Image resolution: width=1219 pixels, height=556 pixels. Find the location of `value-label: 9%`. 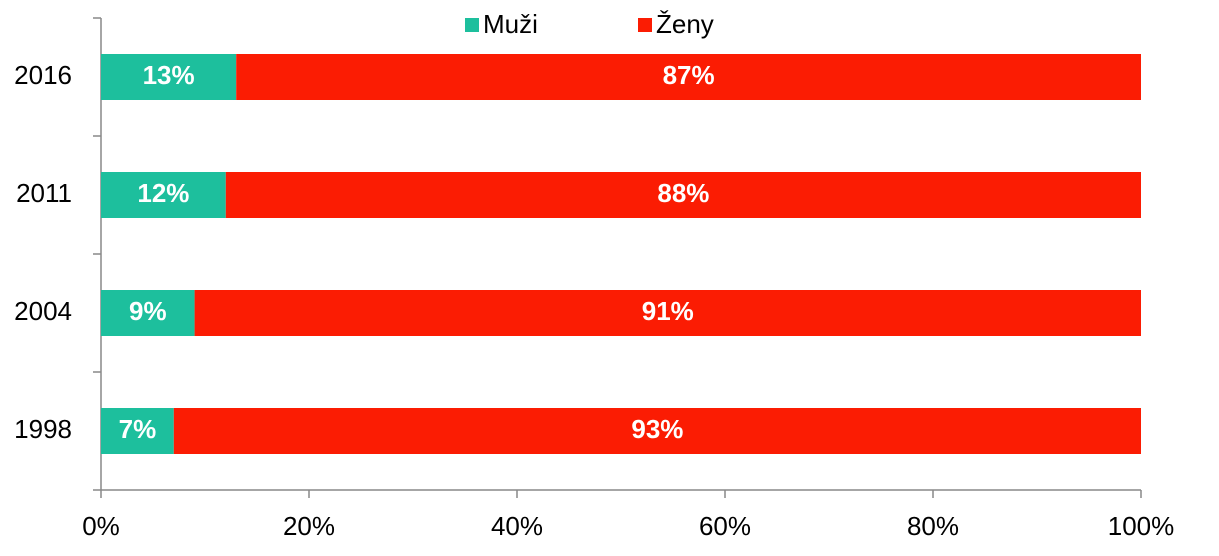

value-label: 9% is located at coordinates (148, 311).